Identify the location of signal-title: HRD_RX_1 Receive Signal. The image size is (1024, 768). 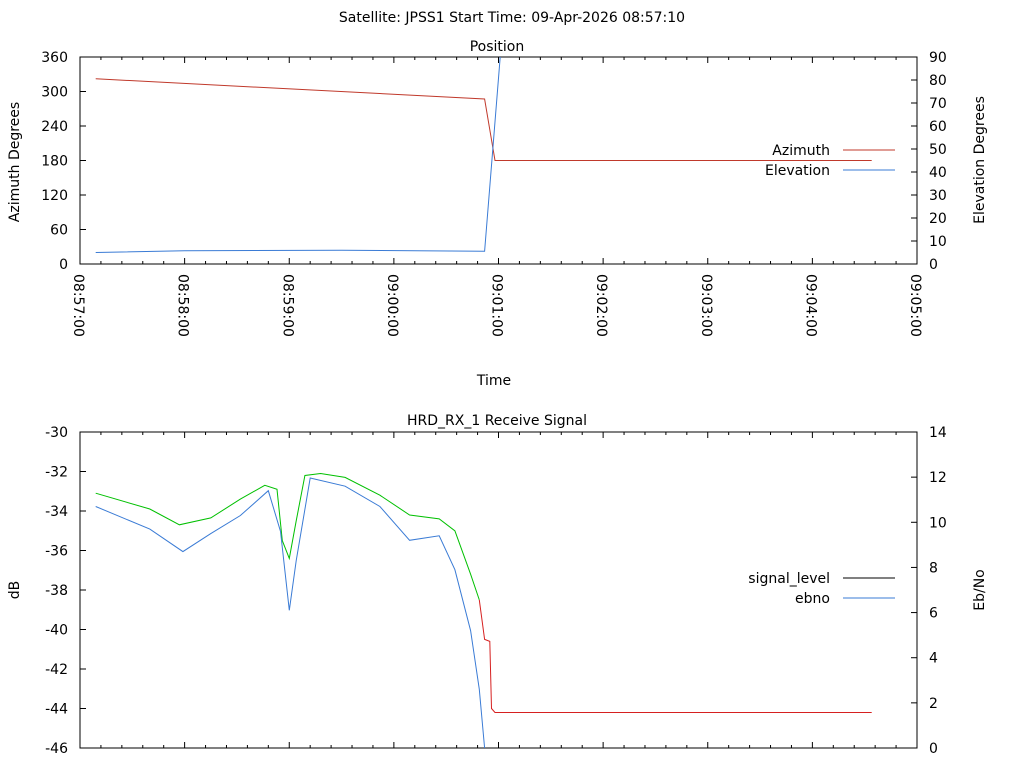
(497, 421).